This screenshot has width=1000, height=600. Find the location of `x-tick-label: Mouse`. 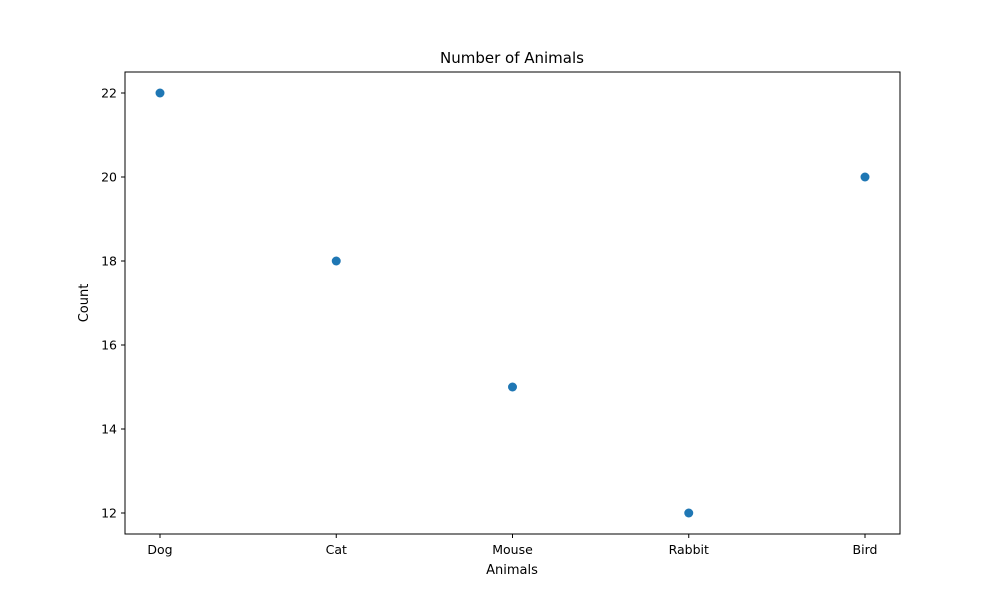

x-tick-label: Mouse is located at coordinates (512, 549).